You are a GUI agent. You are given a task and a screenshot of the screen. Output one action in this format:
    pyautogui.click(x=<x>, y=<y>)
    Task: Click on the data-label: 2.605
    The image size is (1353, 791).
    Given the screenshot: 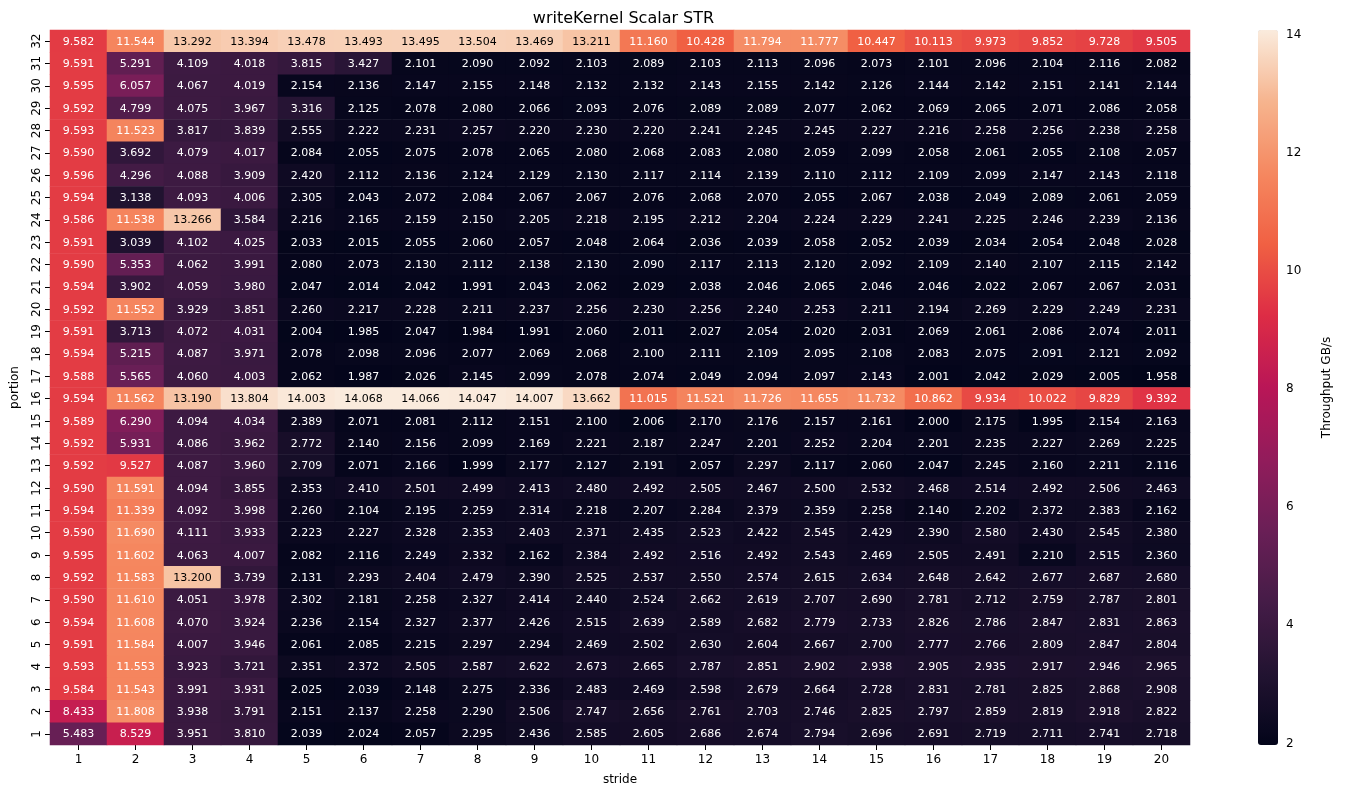 What is the action you would take?
    pyautogui.click(x=648, y=734)
    